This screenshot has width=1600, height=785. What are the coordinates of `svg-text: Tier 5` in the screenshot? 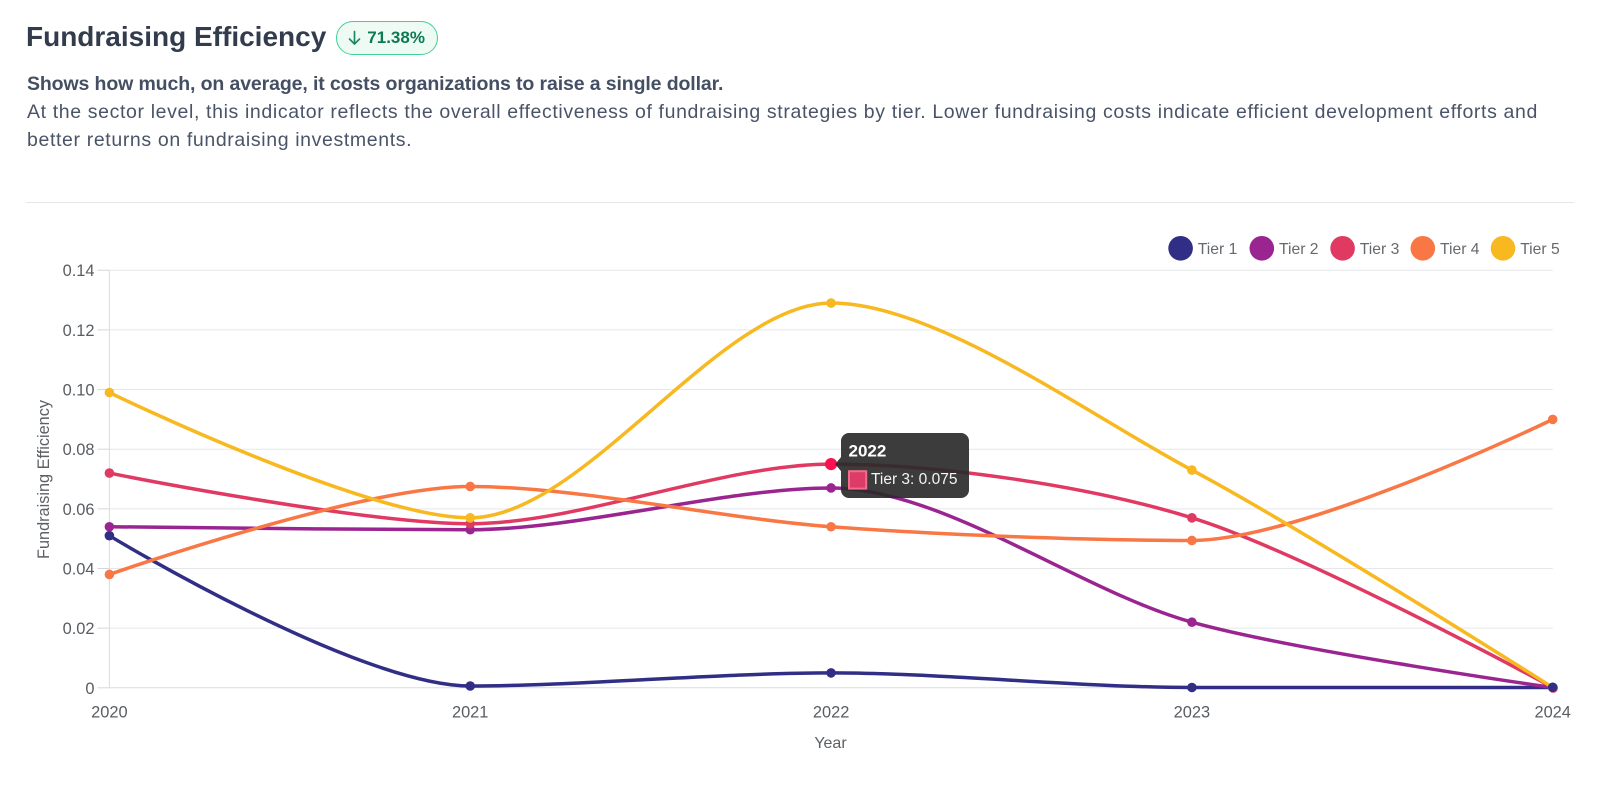 It's located at (1540, 249).